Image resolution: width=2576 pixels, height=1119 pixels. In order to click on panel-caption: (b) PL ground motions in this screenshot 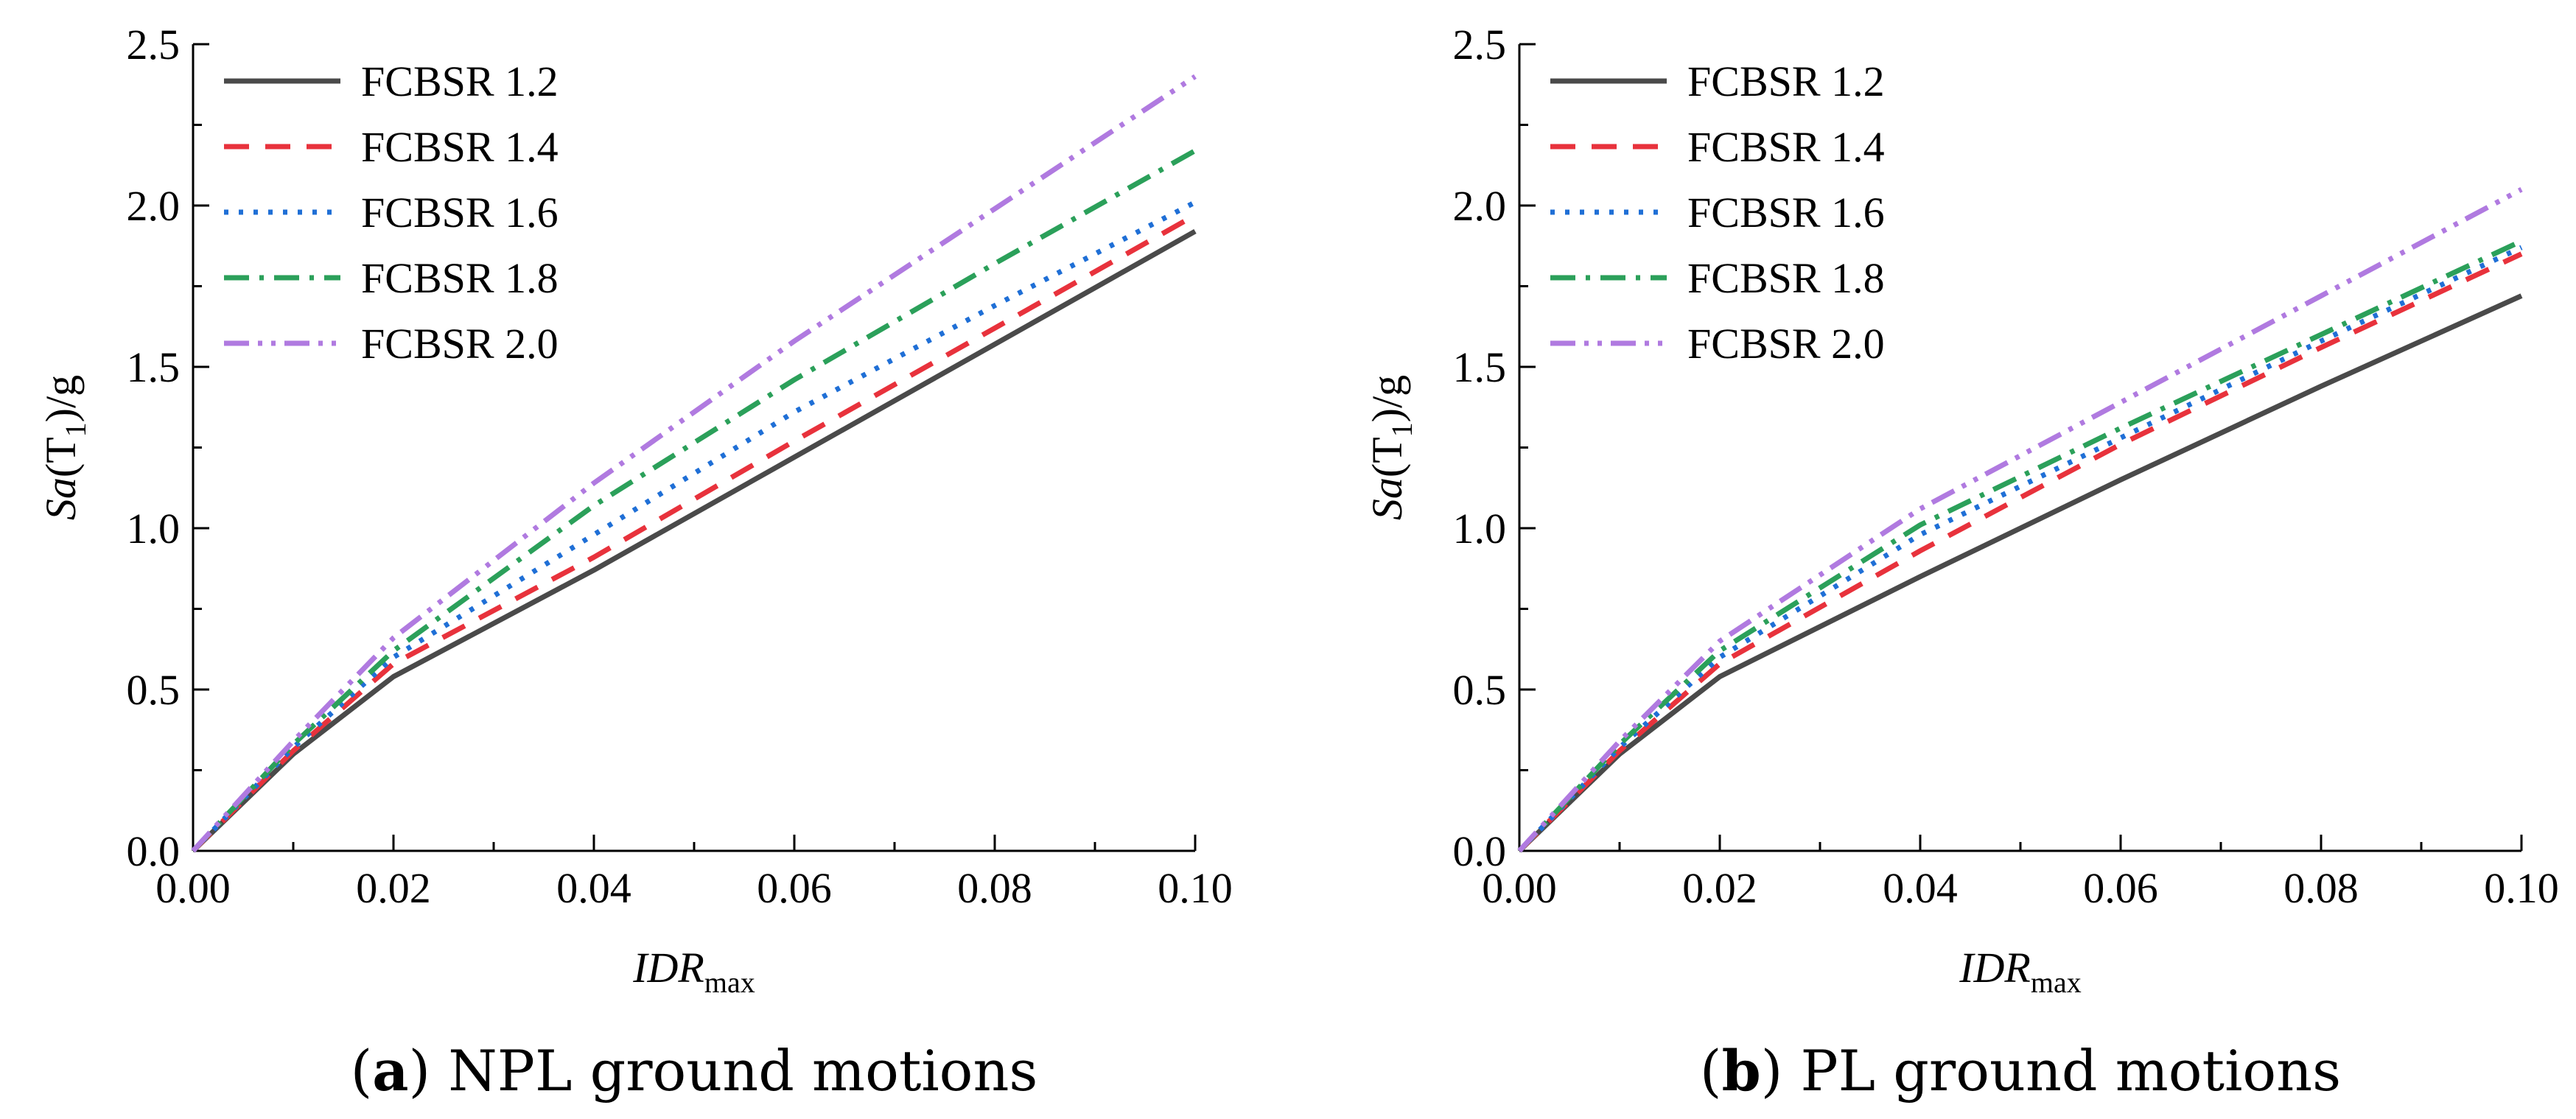, I will do `click(2020, 1071)`.